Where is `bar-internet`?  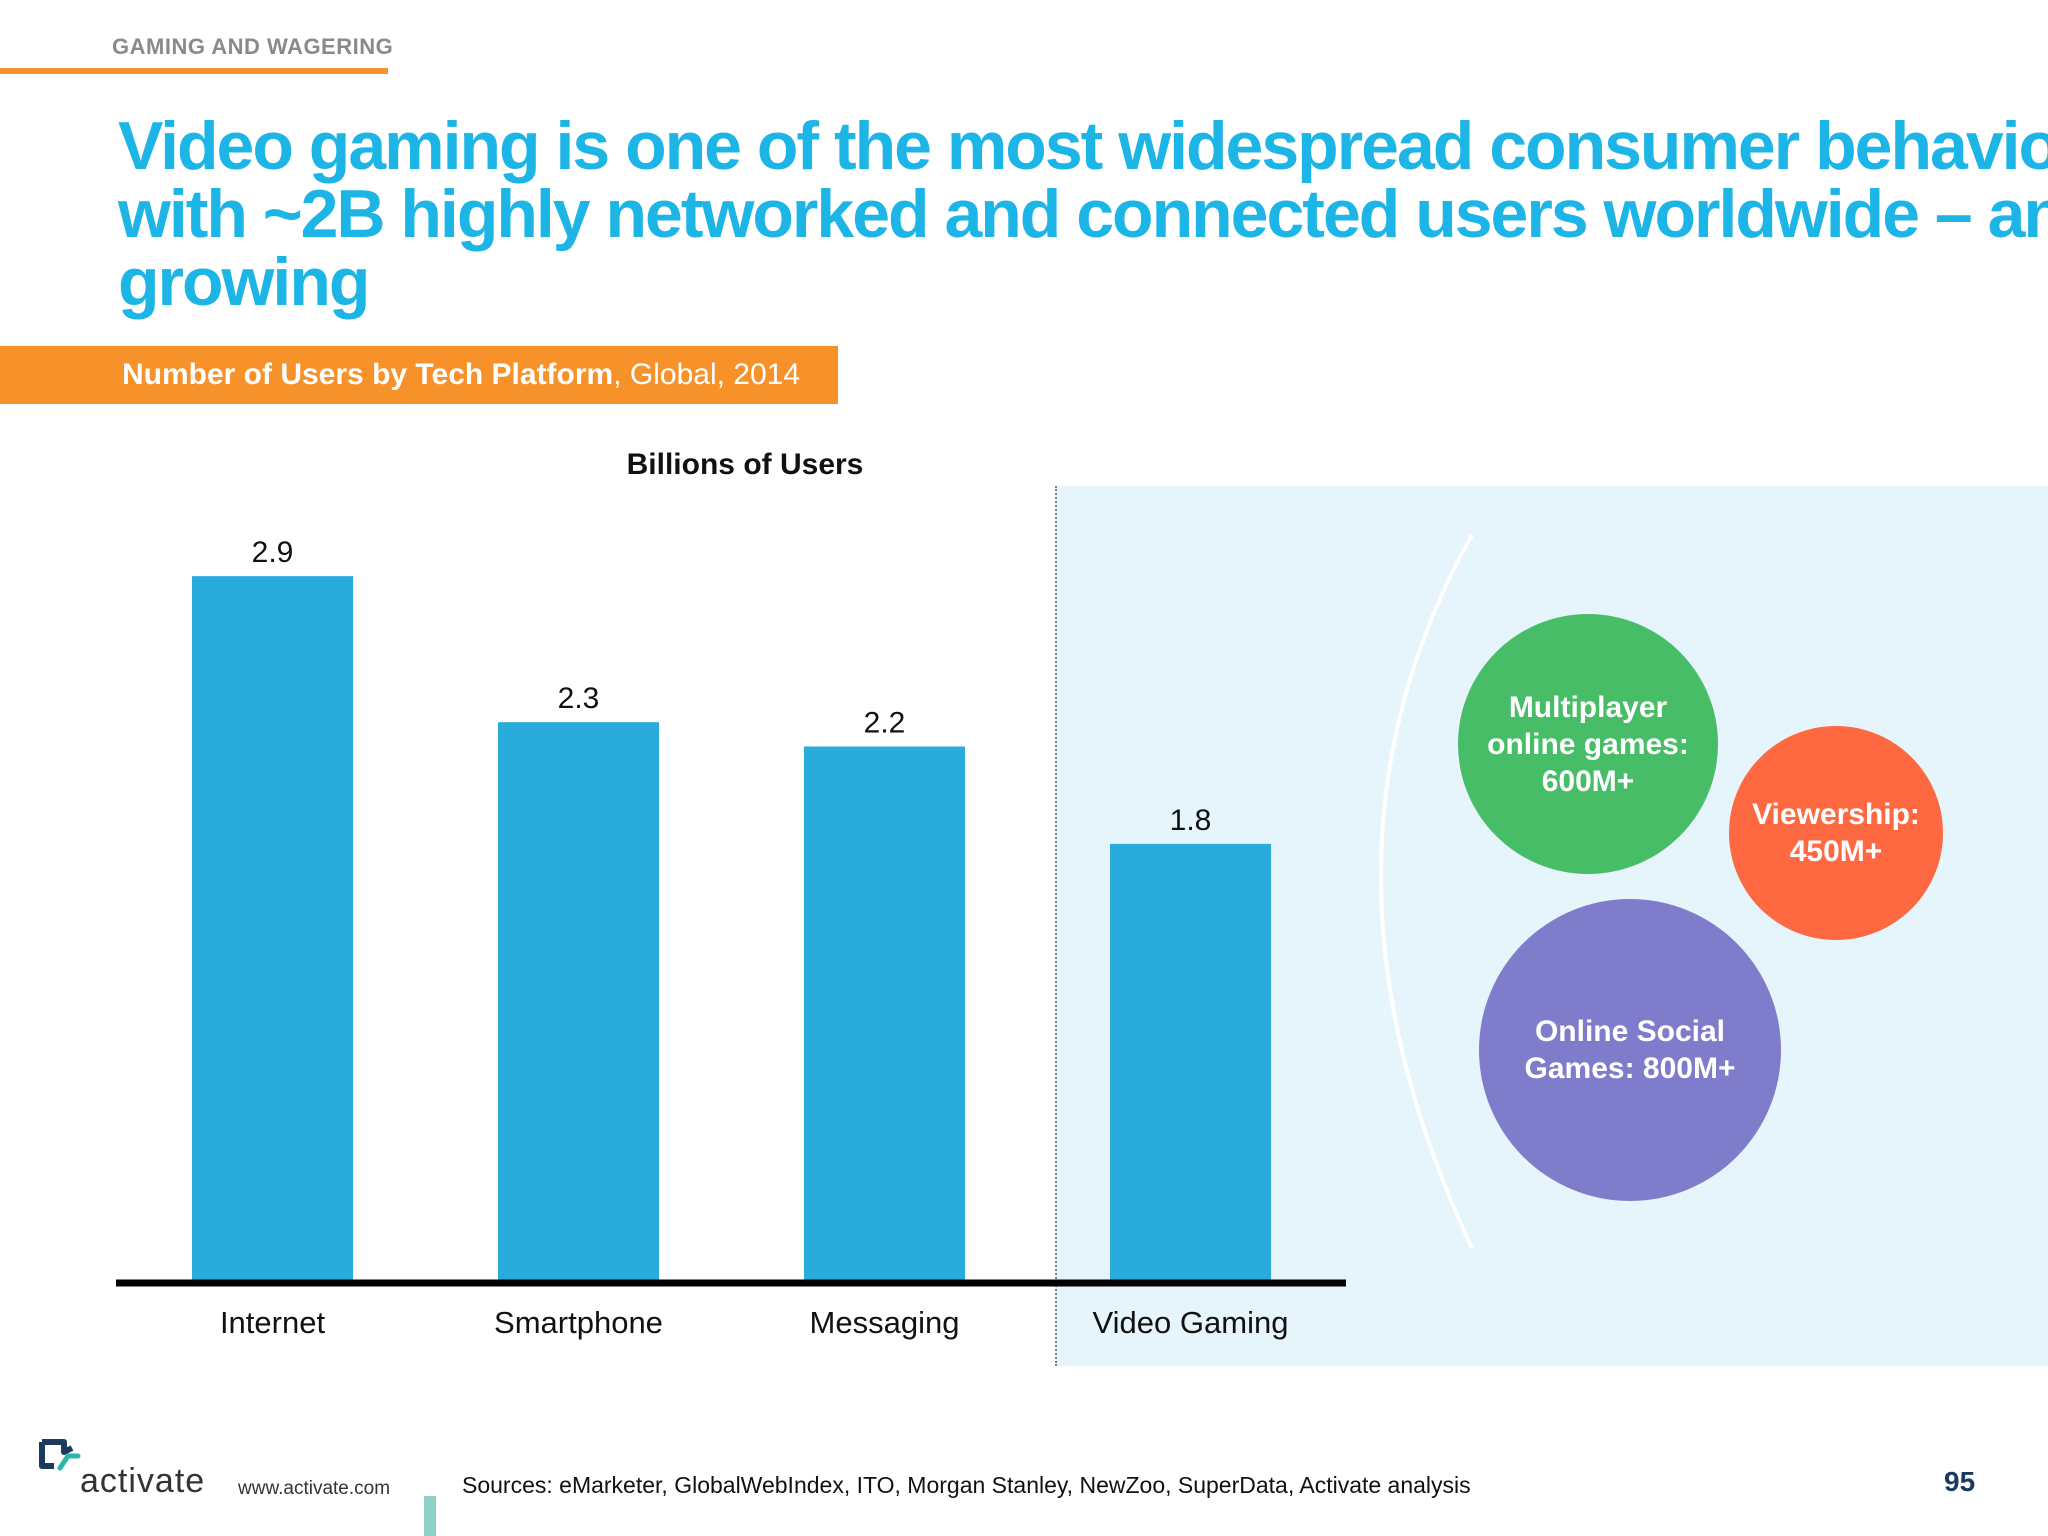 bar-internet is located at coordinates (272, 929).